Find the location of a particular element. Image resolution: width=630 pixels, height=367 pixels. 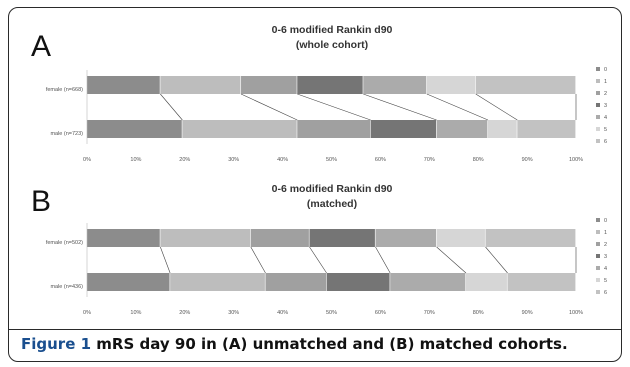

category-label: female (n=502) is located at coordinates (64, 243).